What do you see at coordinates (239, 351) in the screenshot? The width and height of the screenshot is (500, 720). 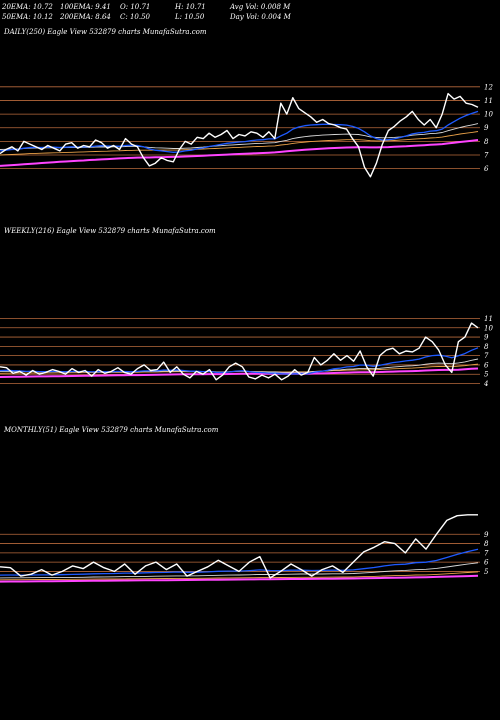 I see `weekly-price-line` at bounding box center [239, 351].